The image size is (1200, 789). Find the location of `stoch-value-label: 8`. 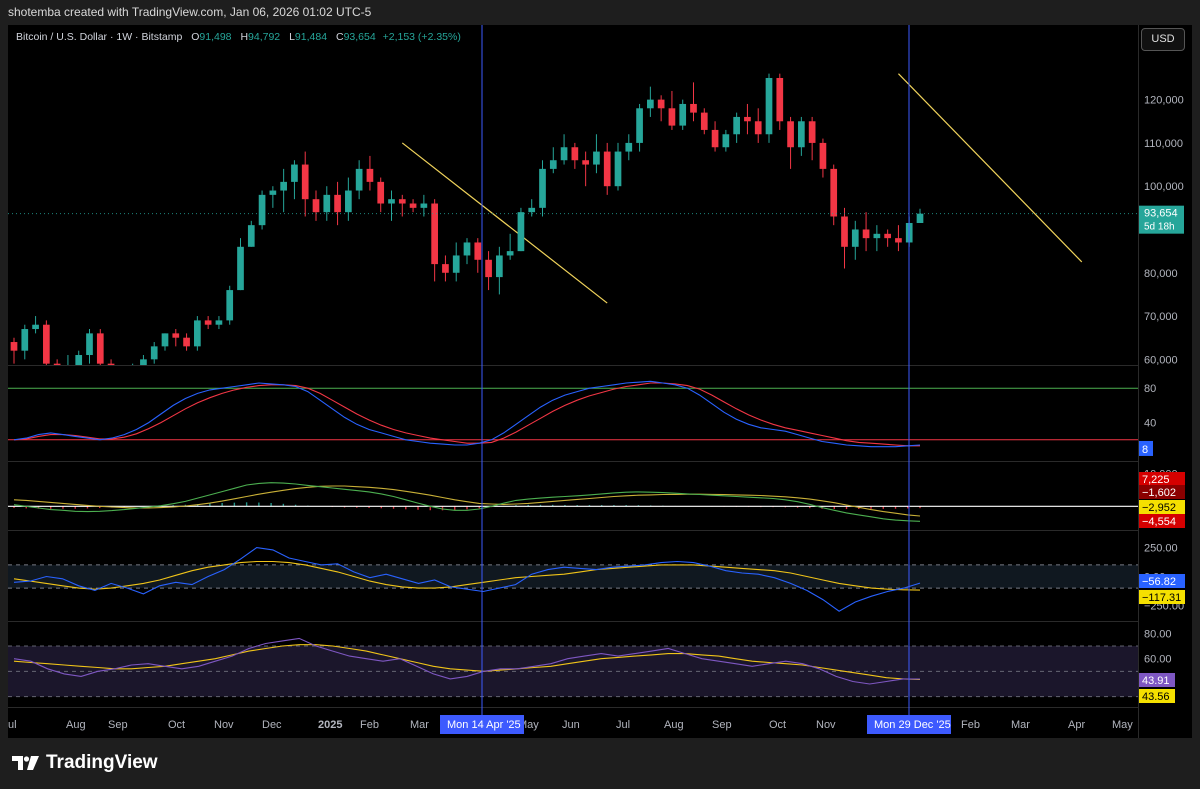

stoch-value-label: 8 is located at coordinates (1145, 450).